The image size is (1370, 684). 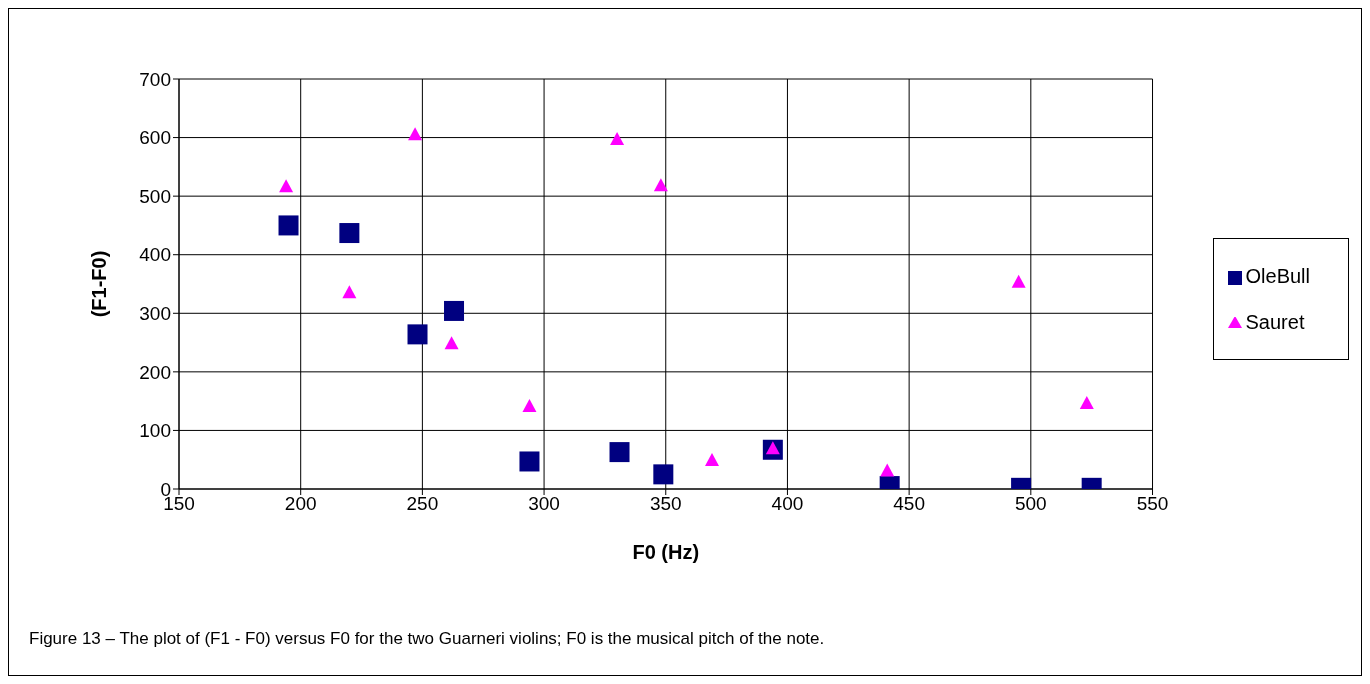 What do you see at coordinates (99, 284) in the screenshot?
I see `y-axis-title: (F1-F0)` at bounding box center [99, 284].